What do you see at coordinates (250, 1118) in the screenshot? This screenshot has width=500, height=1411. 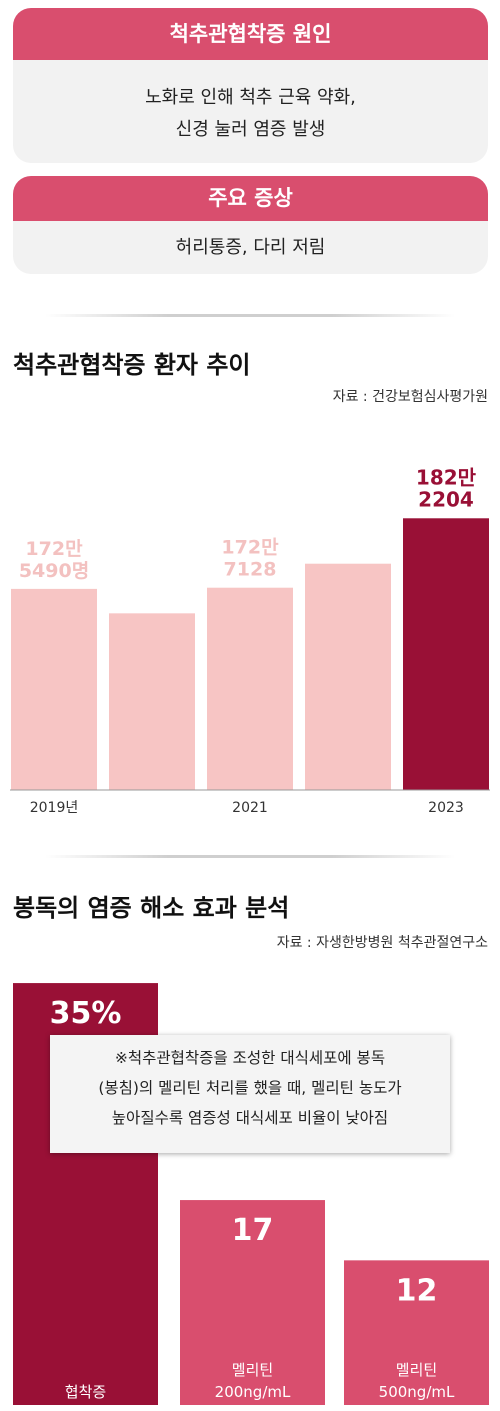 I see `note-line-3: 높아질수록 염증성 대식세포 비율이 낮아짐` at bounding box center [250, 1118].